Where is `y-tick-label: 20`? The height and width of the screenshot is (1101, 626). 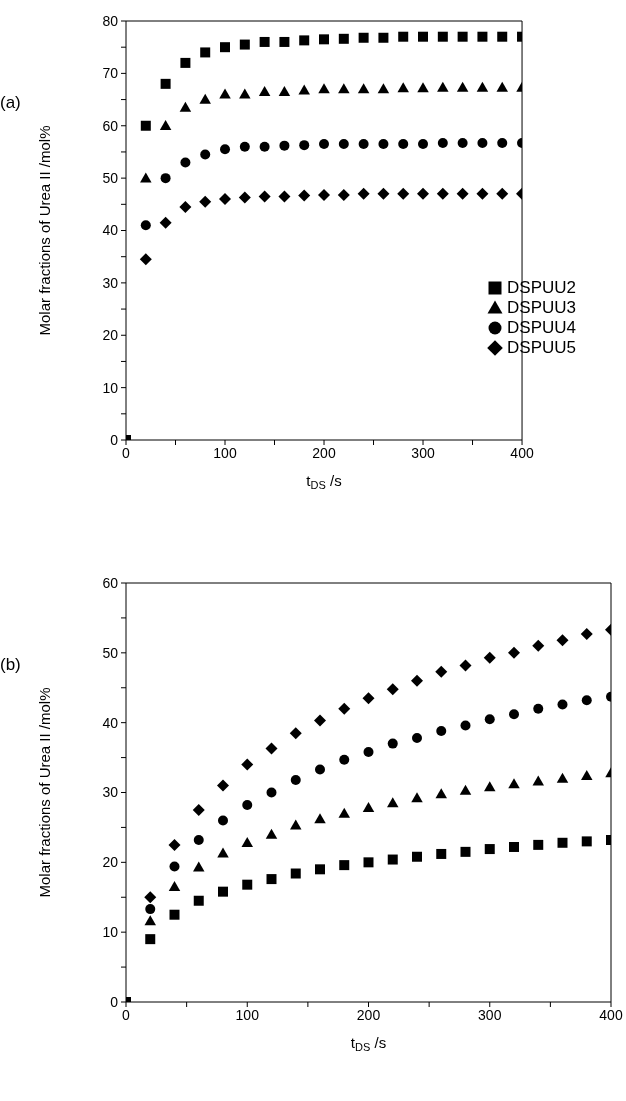
y-tick-label: 20 is located at coordinates (110, 862).